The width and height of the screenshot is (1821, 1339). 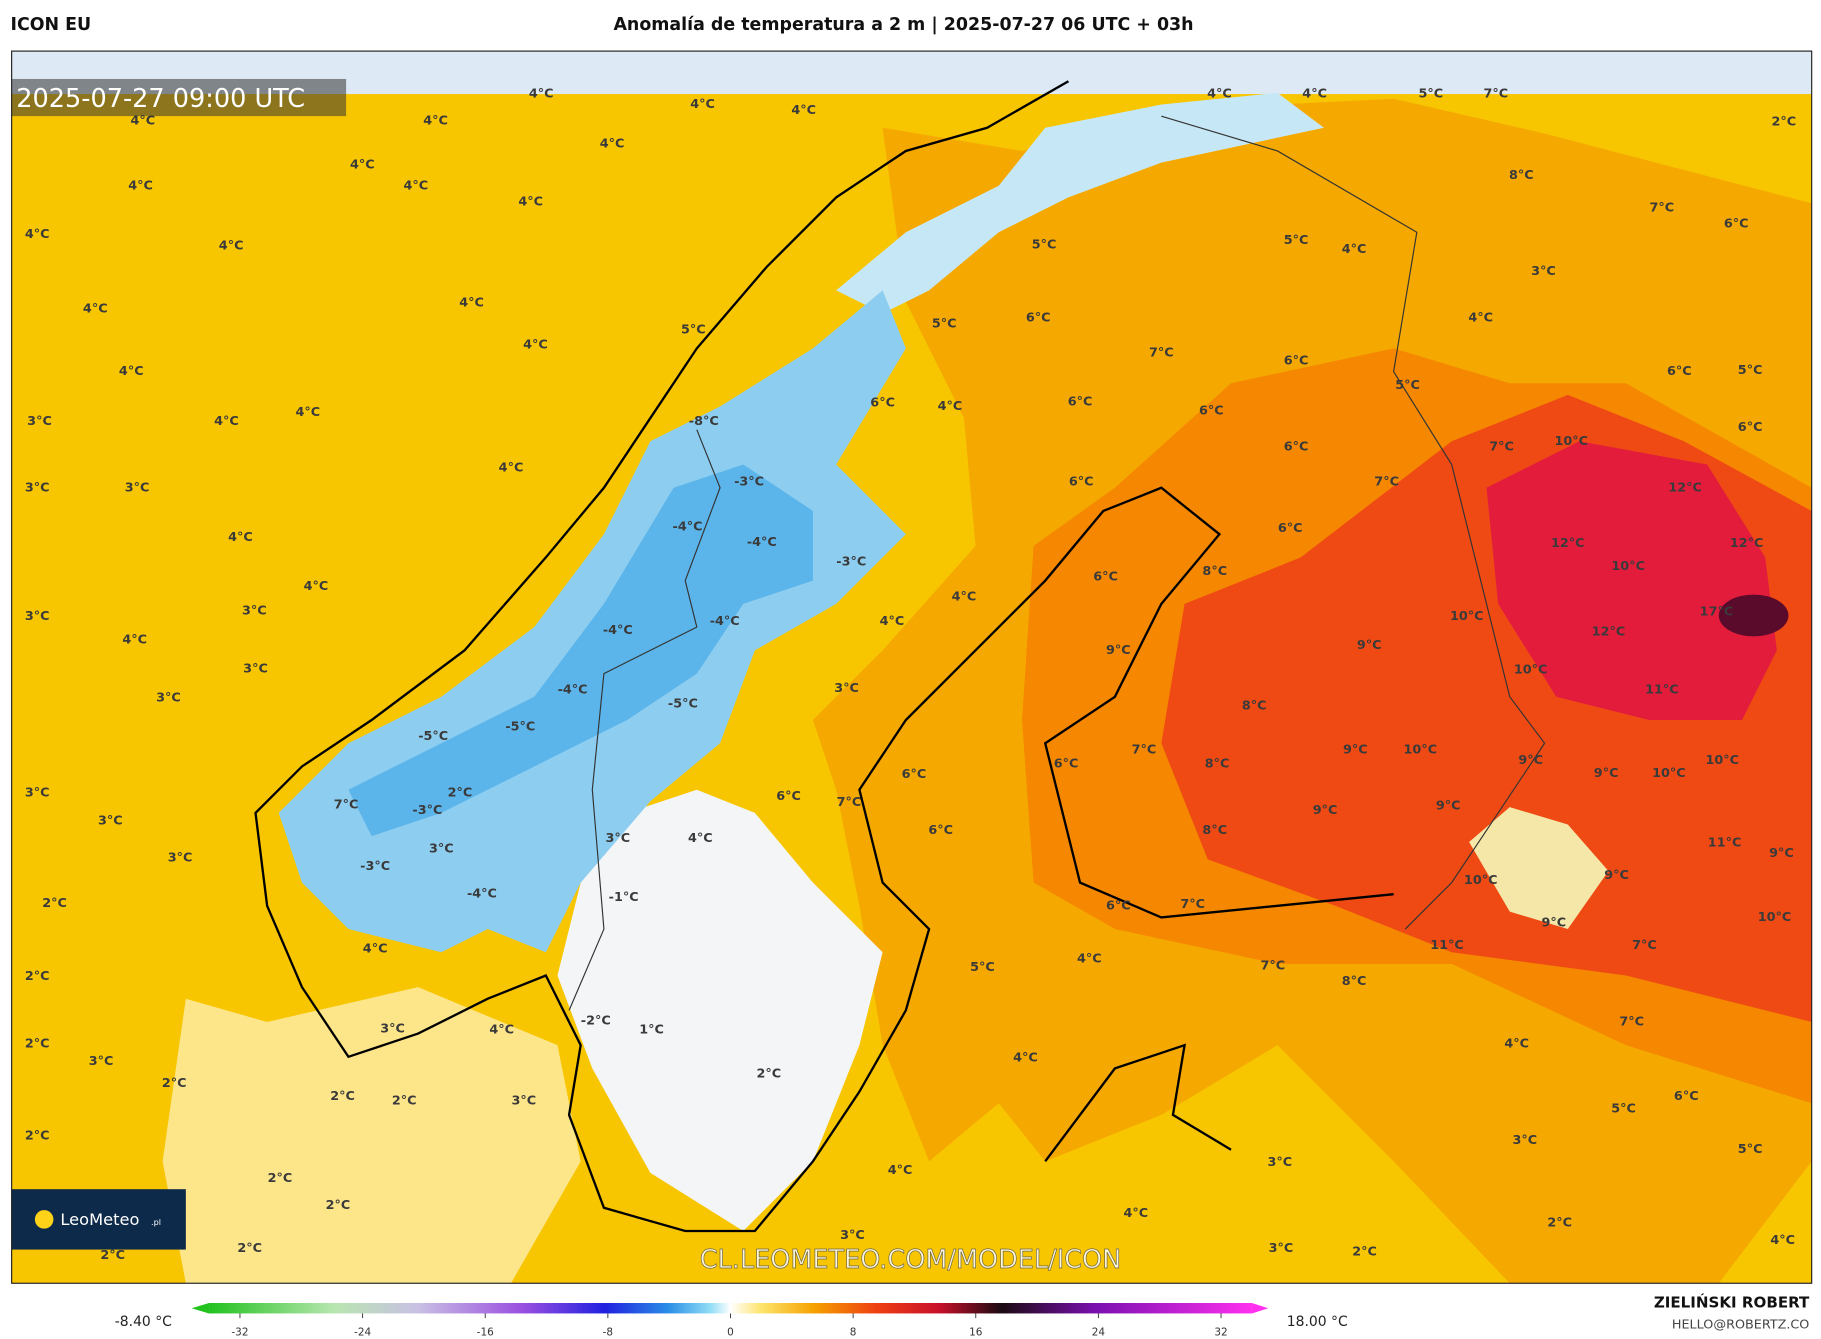 What do you see at coordinates (485, 1333) in the screenshot?
I see `colorbar-tick-label: -16` at bounding box center [485, 1333].